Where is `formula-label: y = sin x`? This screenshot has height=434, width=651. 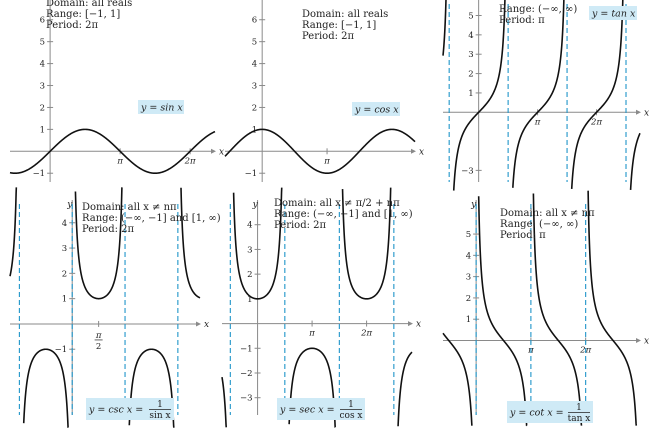 formula-label: y = sin x is located at coordinates (161, 107).